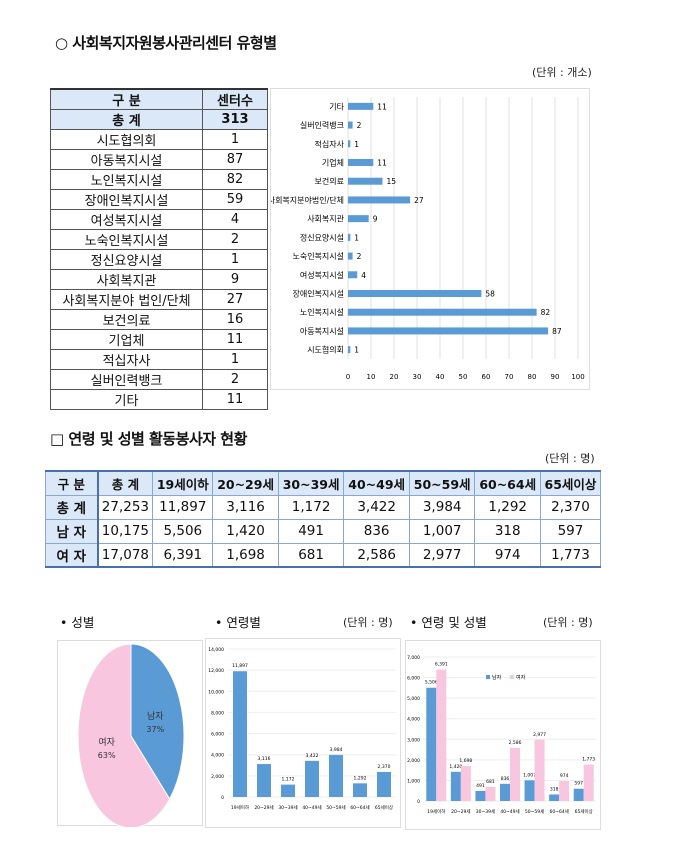  Describe the element at coordinates (413, 761) in the screenshot. I see `y-tick-label: 2,000` at that location.